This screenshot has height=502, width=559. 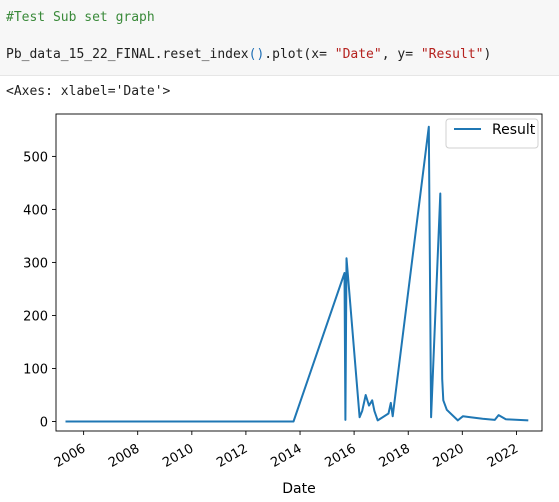 What do you see at coordinates (487, 54) in the screenshot?
I see `code-close-paren: )` at bounding box center [487, 54].